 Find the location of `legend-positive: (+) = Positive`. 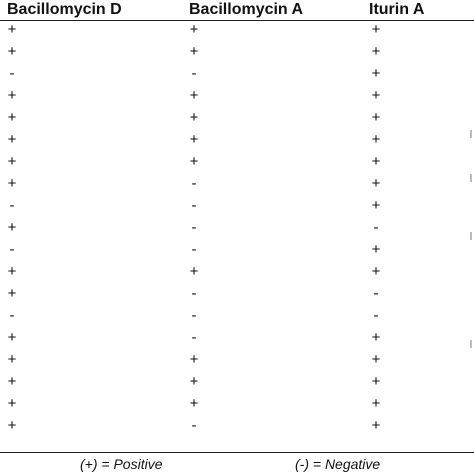

legend-positive: (+) = Positive is located at coordinates (121, 464).